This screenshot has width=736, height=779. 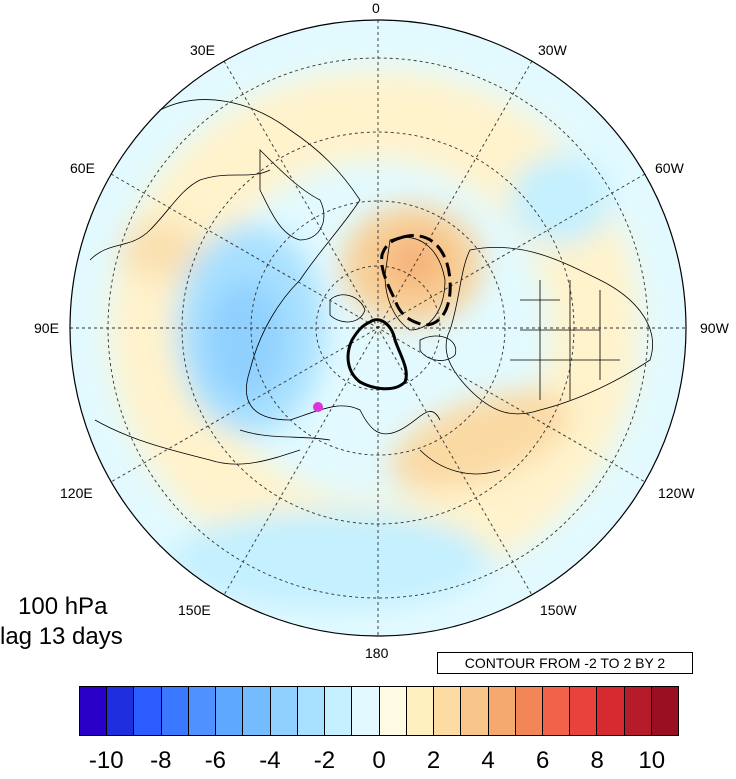 I want to click on positive-anomaly-core, so click(x=415, y=262).